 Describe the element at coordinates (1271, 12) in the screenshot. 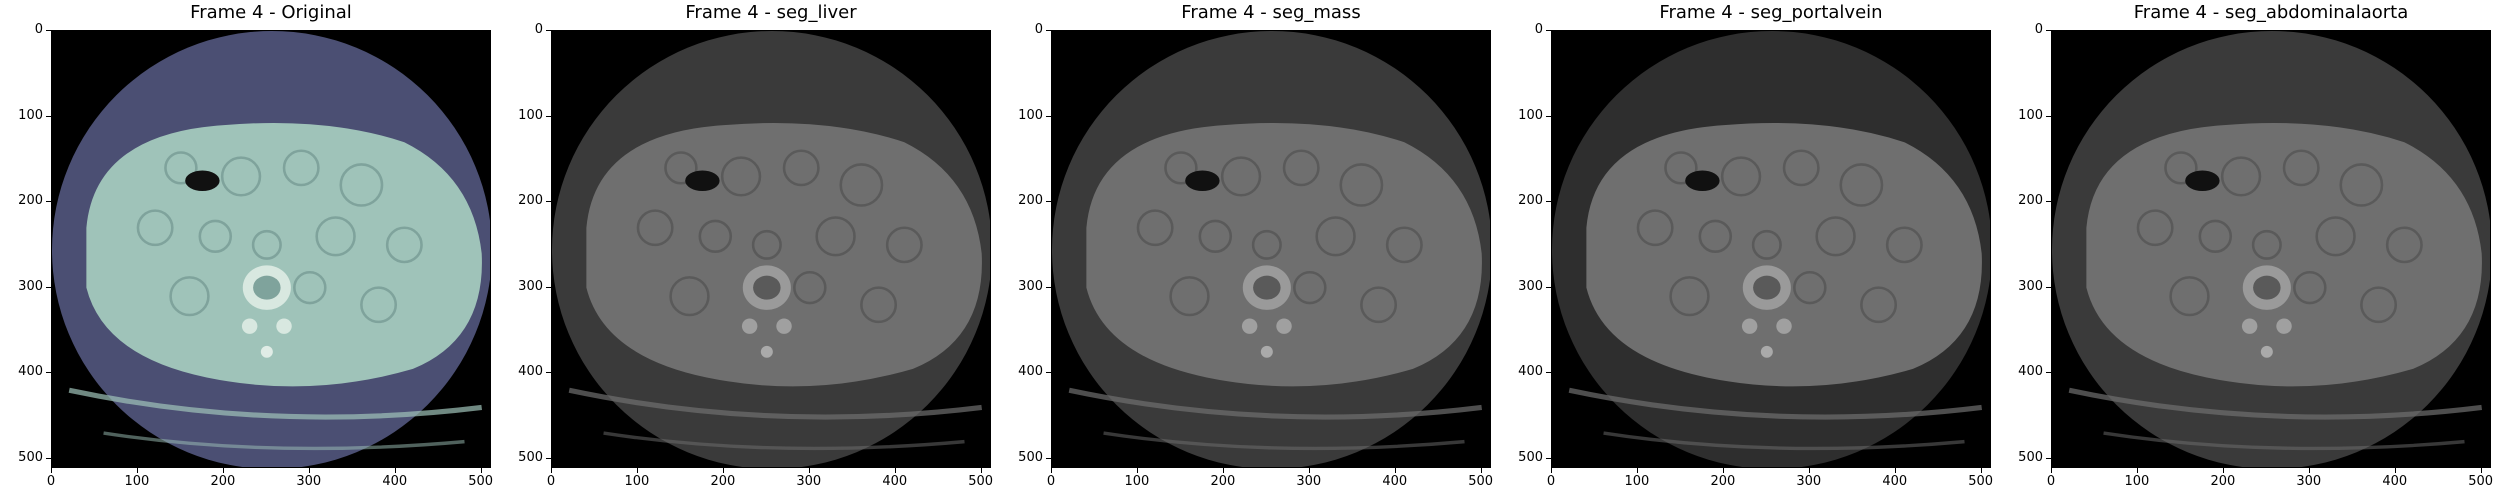

I see `panel-title: Frame 4 - seg_mass` at that location.